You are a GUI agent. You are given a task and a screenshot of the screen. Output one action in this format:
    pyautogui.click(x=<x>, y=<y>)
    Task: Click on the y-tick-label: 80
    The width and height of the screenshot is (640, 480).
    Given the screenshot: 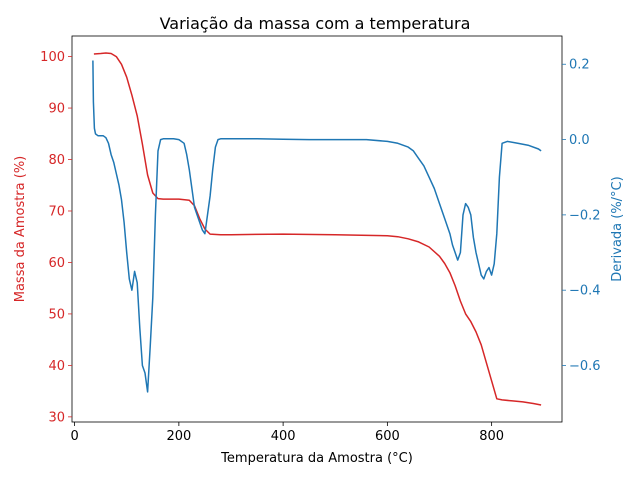 What is the action you would take?
    pyautogui.click(x=56, y=160)
    